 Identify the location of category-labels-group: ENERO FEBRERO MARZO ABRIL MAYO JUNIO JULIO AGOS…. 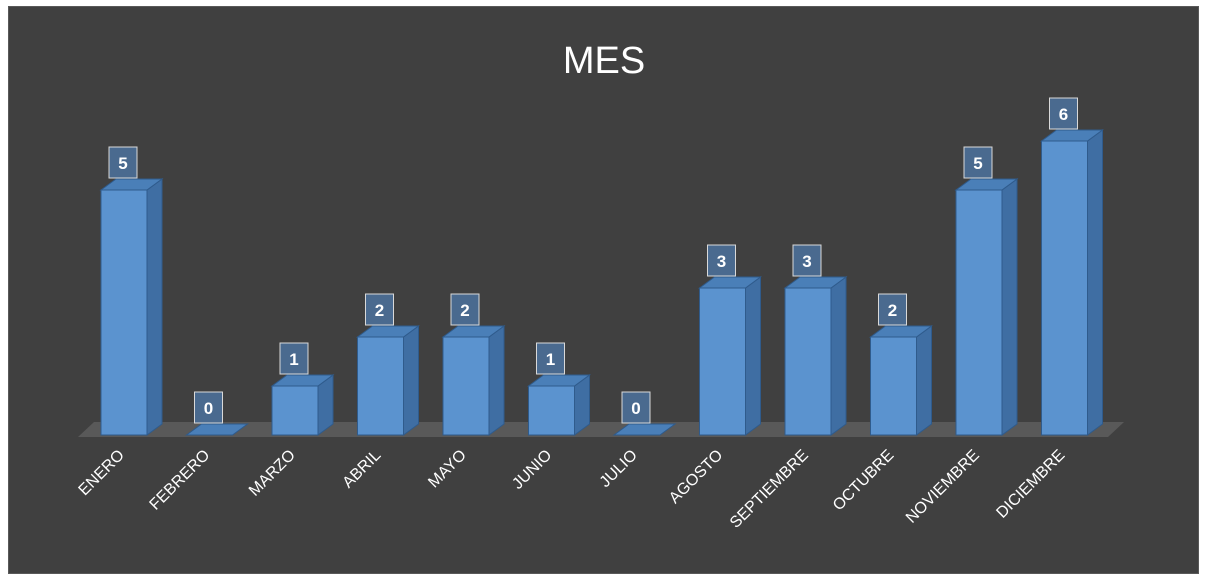
(572, 489).